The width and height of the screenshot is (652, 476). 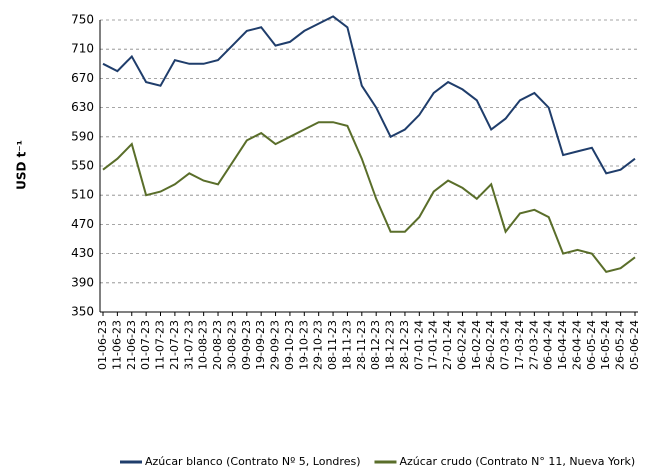 What do you see at coordinates (332, 345) in the screenshot?
I see `x-tick-label: 08-11-23` at bounding box center [332, 345].